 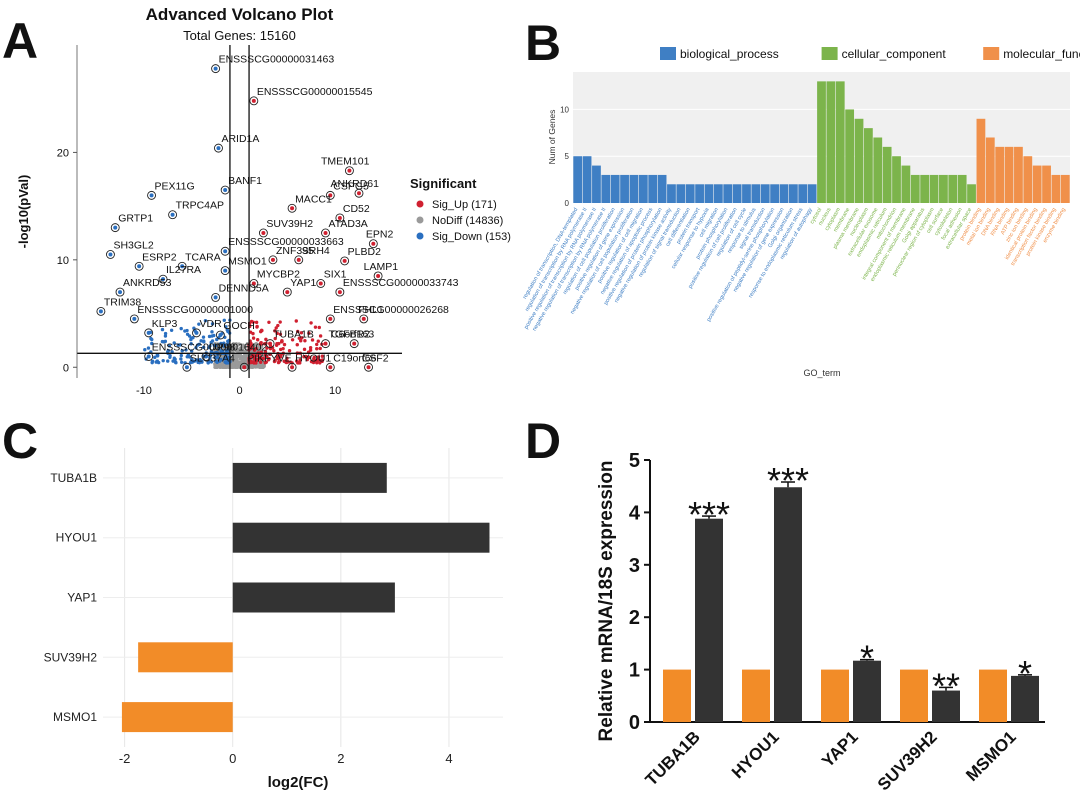 I want to click on gene-label: ESRP2, so click(x=159, y=257).